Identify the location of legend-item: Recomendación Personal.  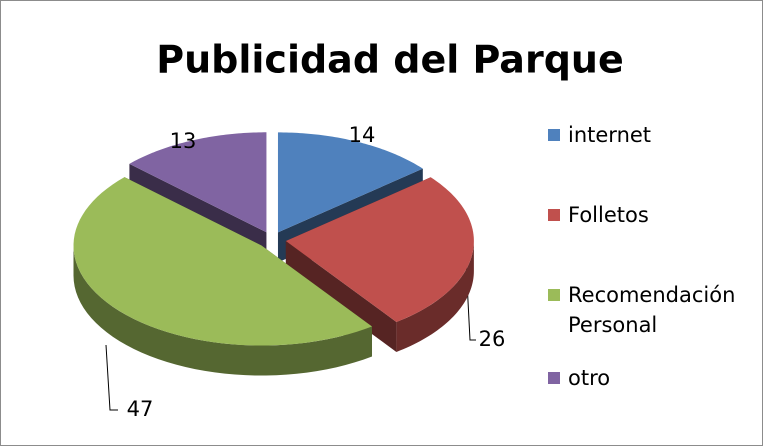
(648, 310).